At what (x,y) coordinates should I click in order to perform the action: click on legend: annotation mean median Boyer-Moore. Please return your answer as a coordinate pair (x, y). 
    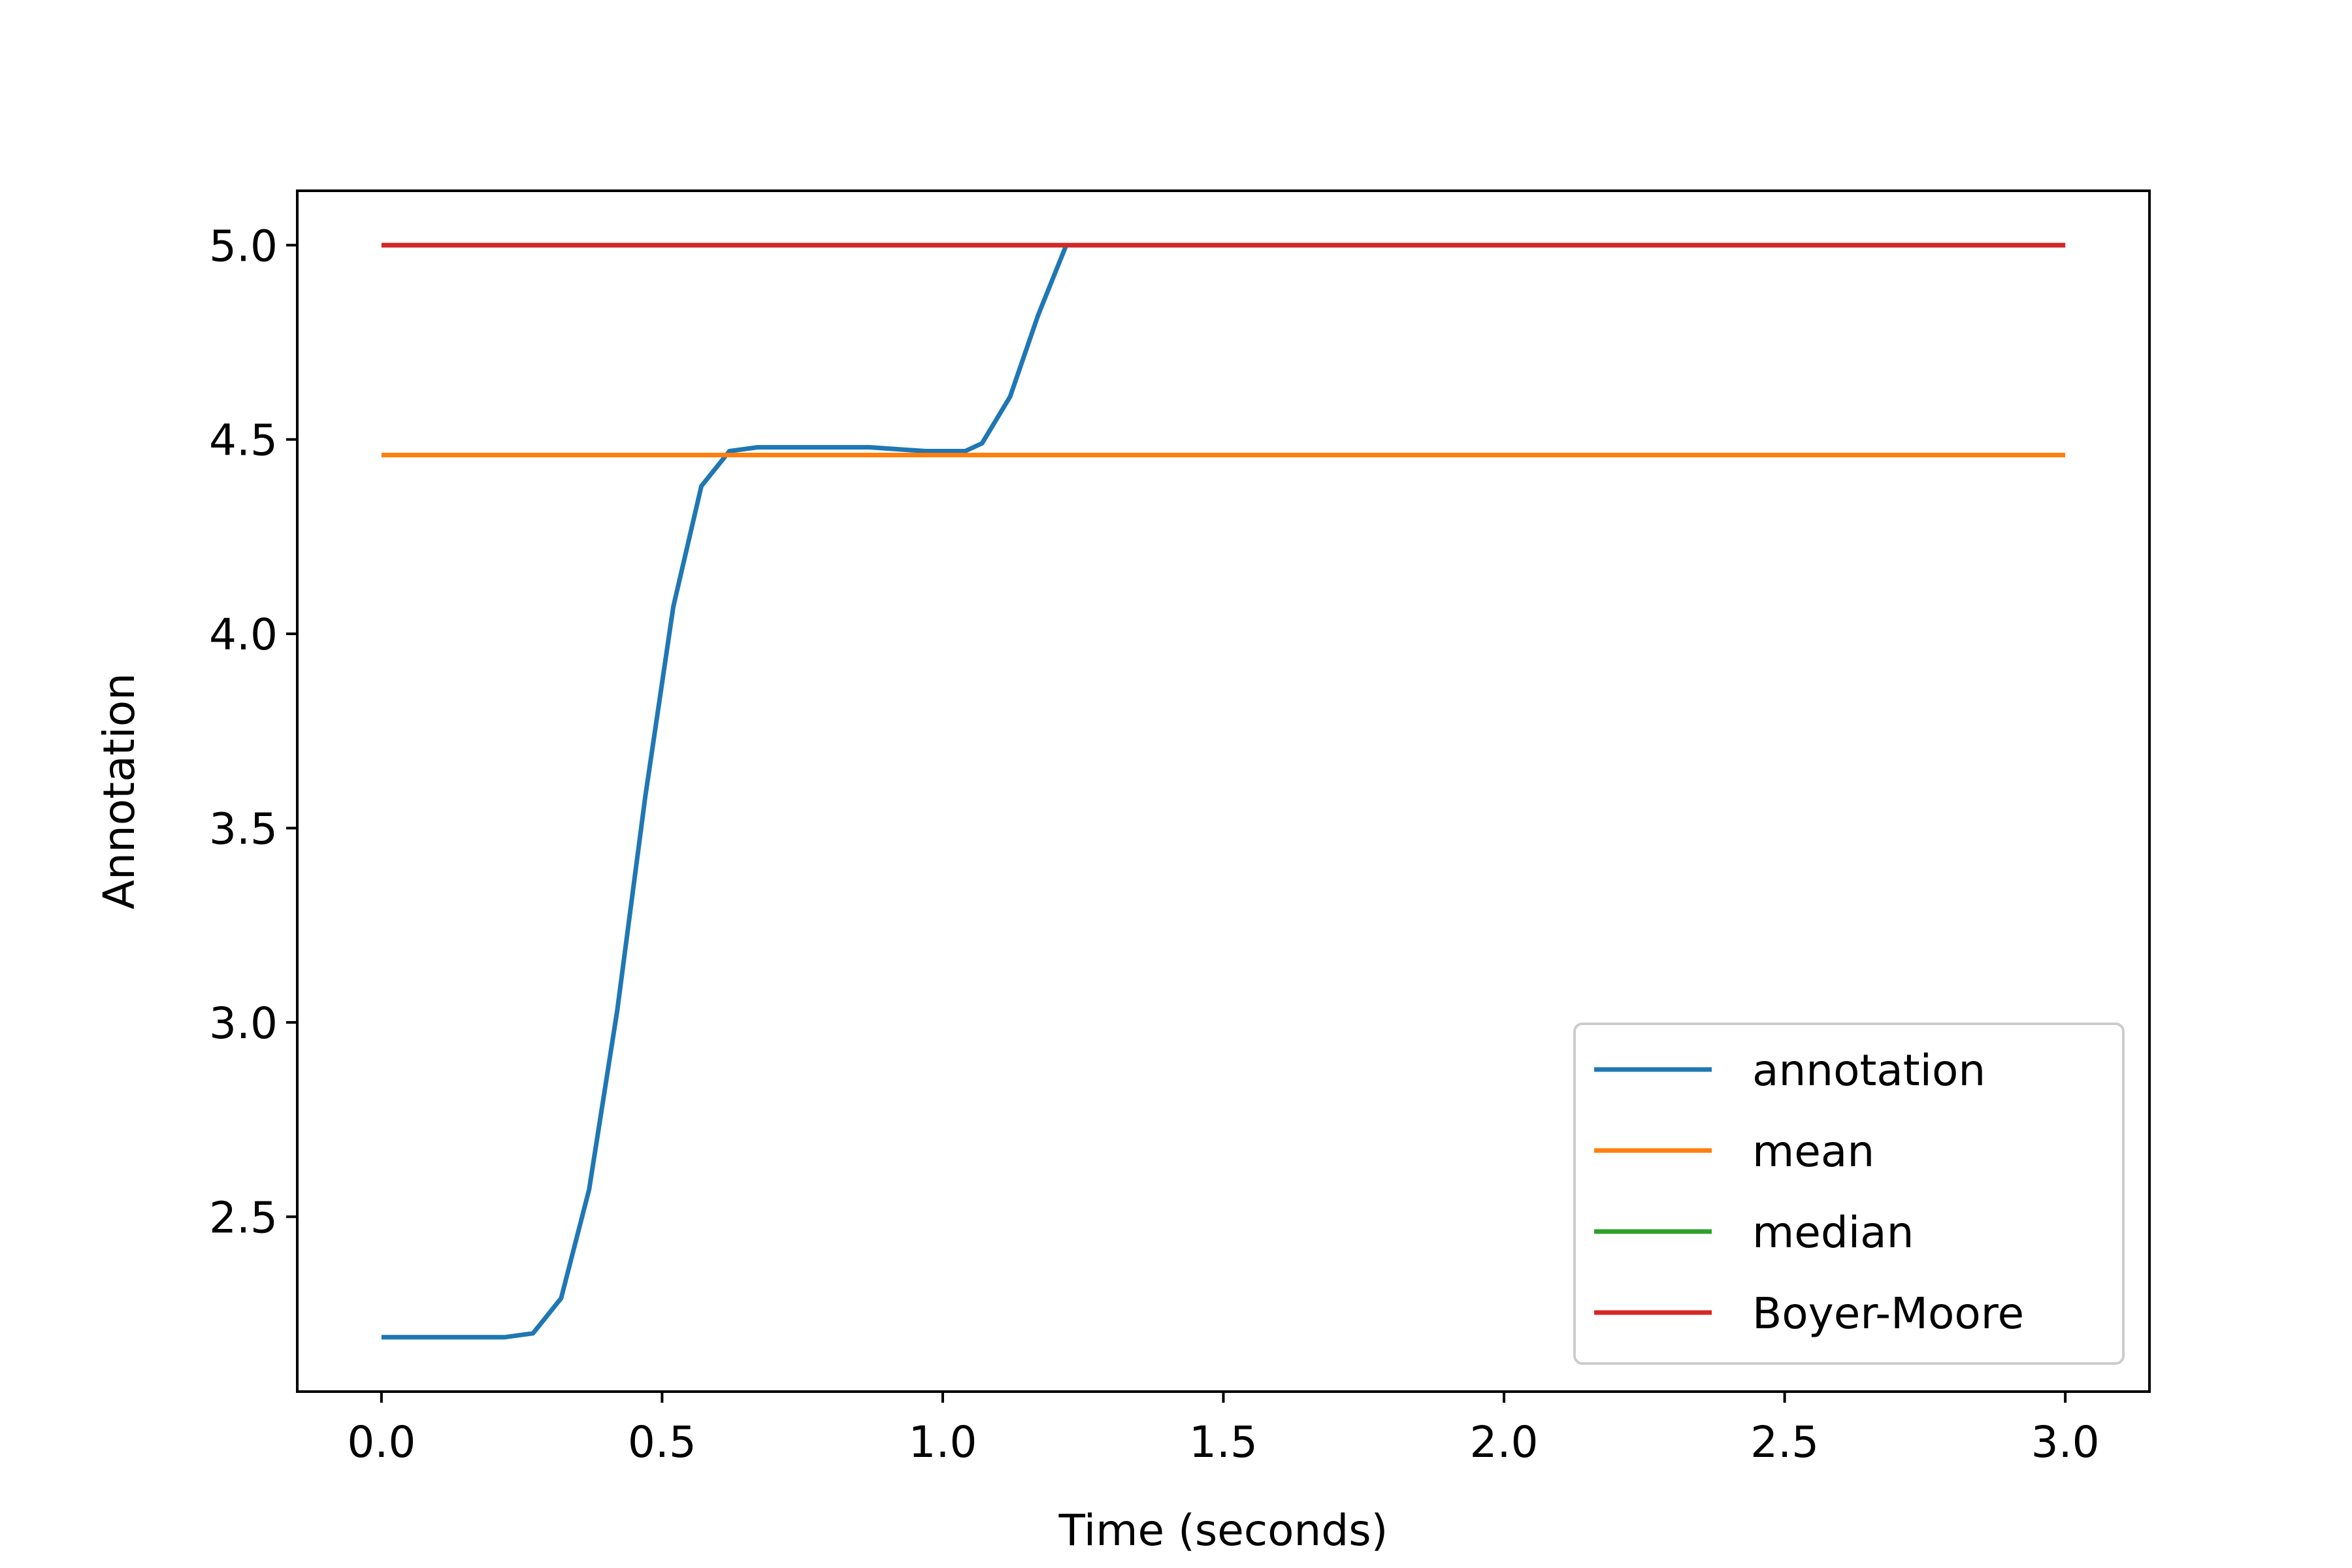
    Looking at the image, I should click on (1849, 1193).